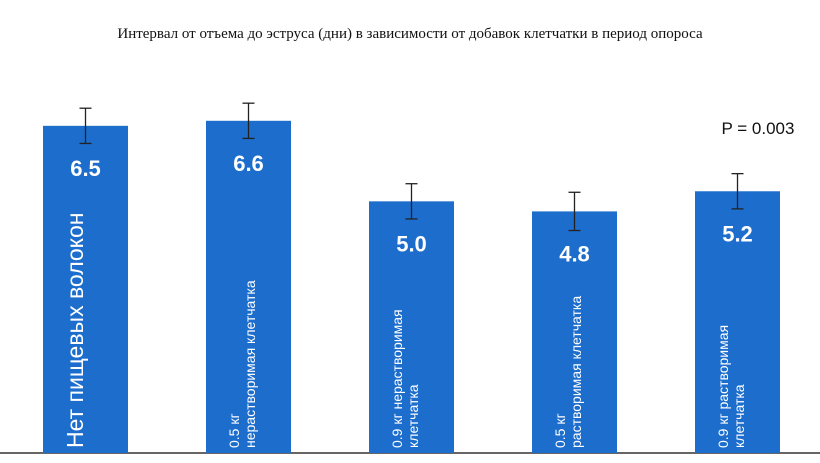  What do you see at coordinates (568, 372) in the screenshot?
I see `category-label: 0.5 кграстворимая клетчатка` at bounding box center [568, 372].